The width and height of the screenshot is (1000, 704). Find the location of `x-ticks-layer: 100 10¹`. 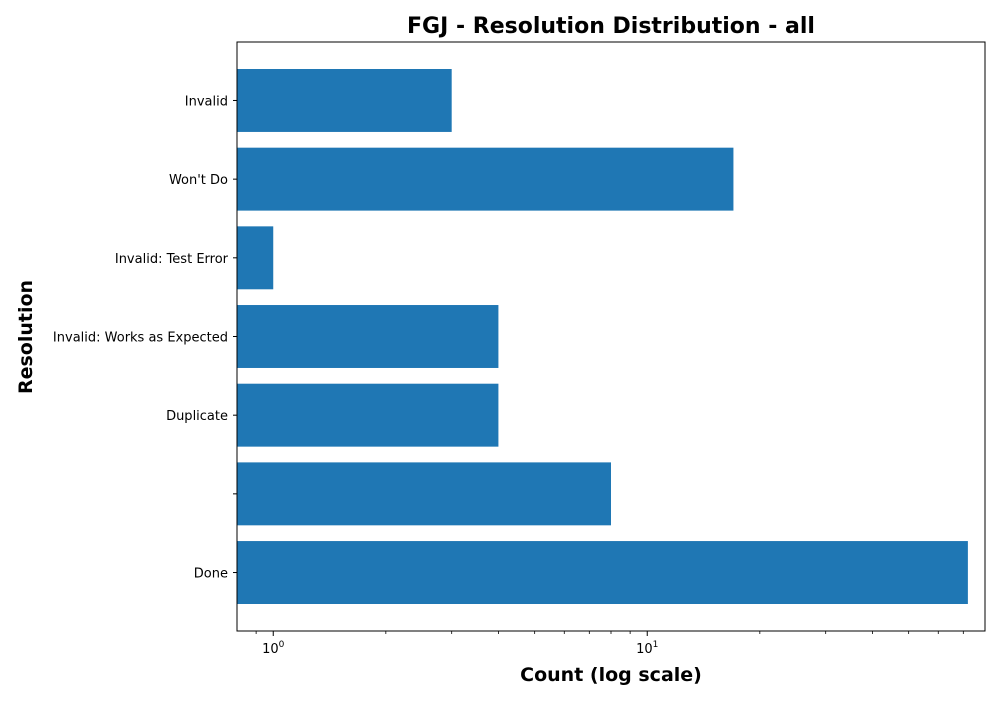

x-ticks-layer: 100 10¹ is located at coordinates (609, 644).